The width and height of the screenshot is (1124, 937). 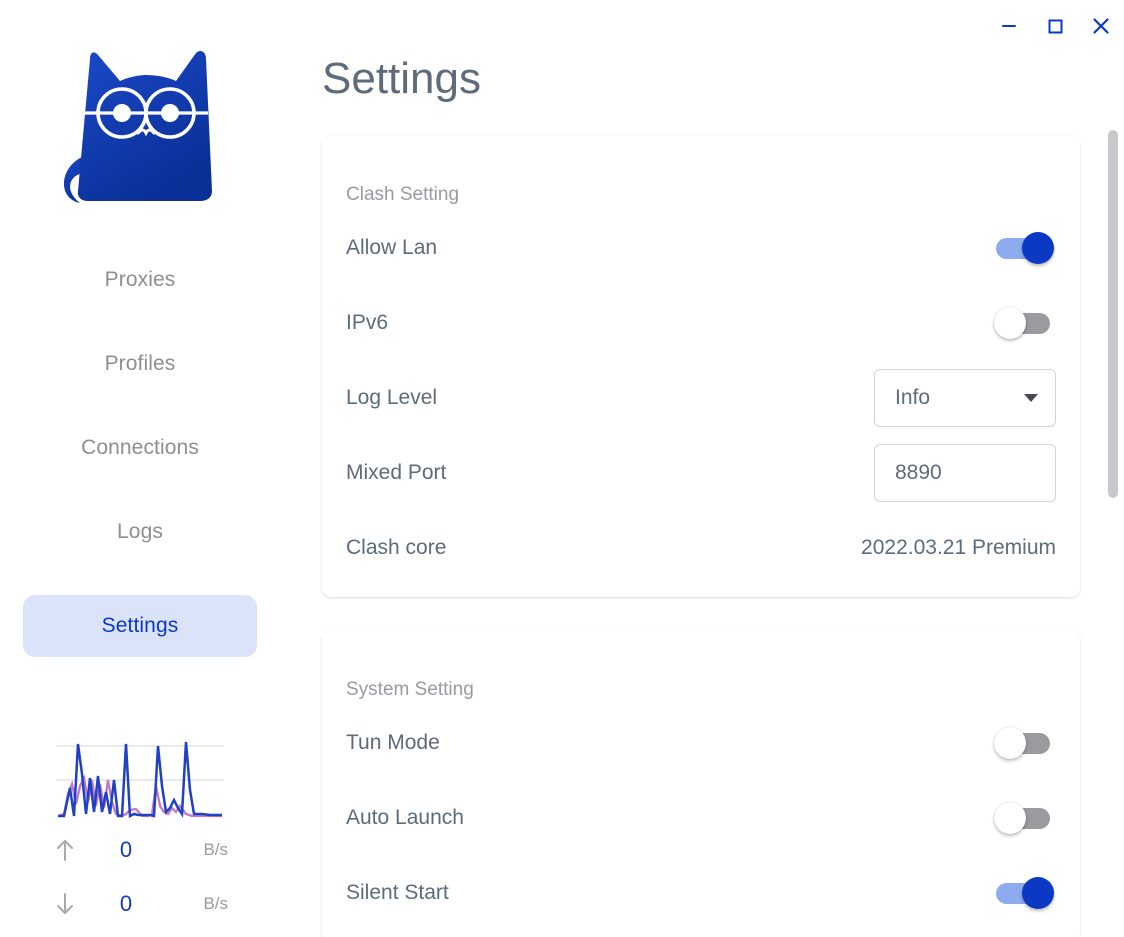 I want to click on card-title: Clash Setting, so click(x=403, y=194).